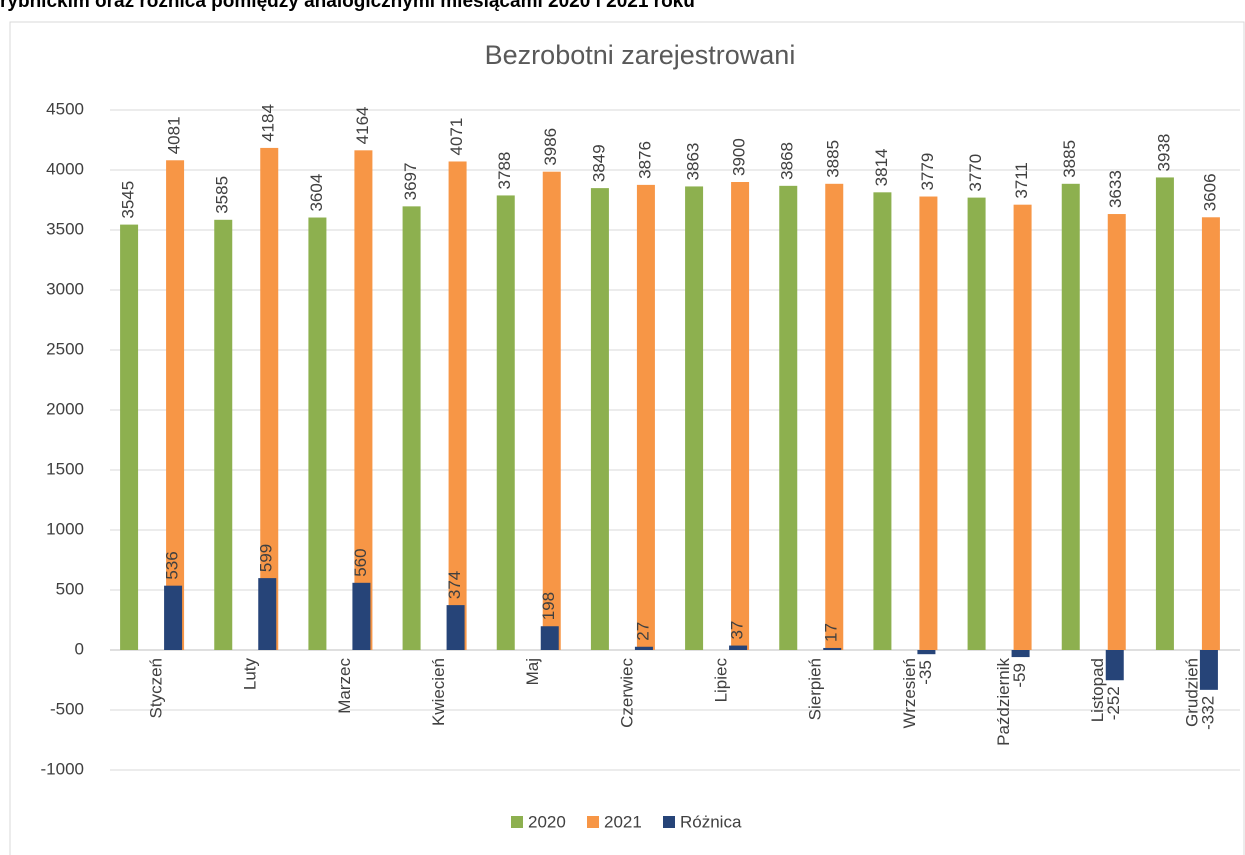 This screenshot has width=1245, height=855. Describe the element at coordinates (65, 228) in the screenshot. I see `y-tick-label: 3500` at that location.